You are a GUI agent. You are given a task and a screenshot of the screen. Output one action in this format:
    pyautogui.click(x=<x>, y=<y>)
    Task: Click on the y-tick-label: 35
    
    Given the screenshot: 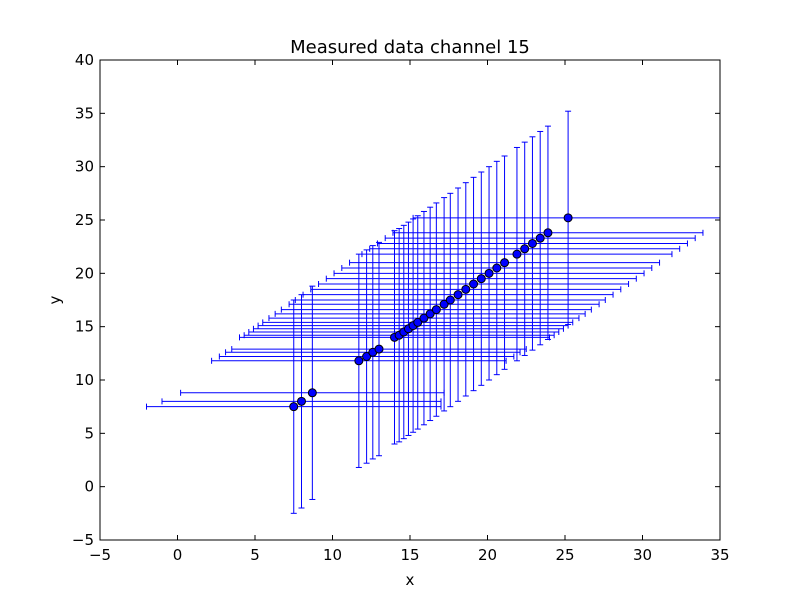 What is the action you would take?
    pyautogui.click(x=84, y=113)
    